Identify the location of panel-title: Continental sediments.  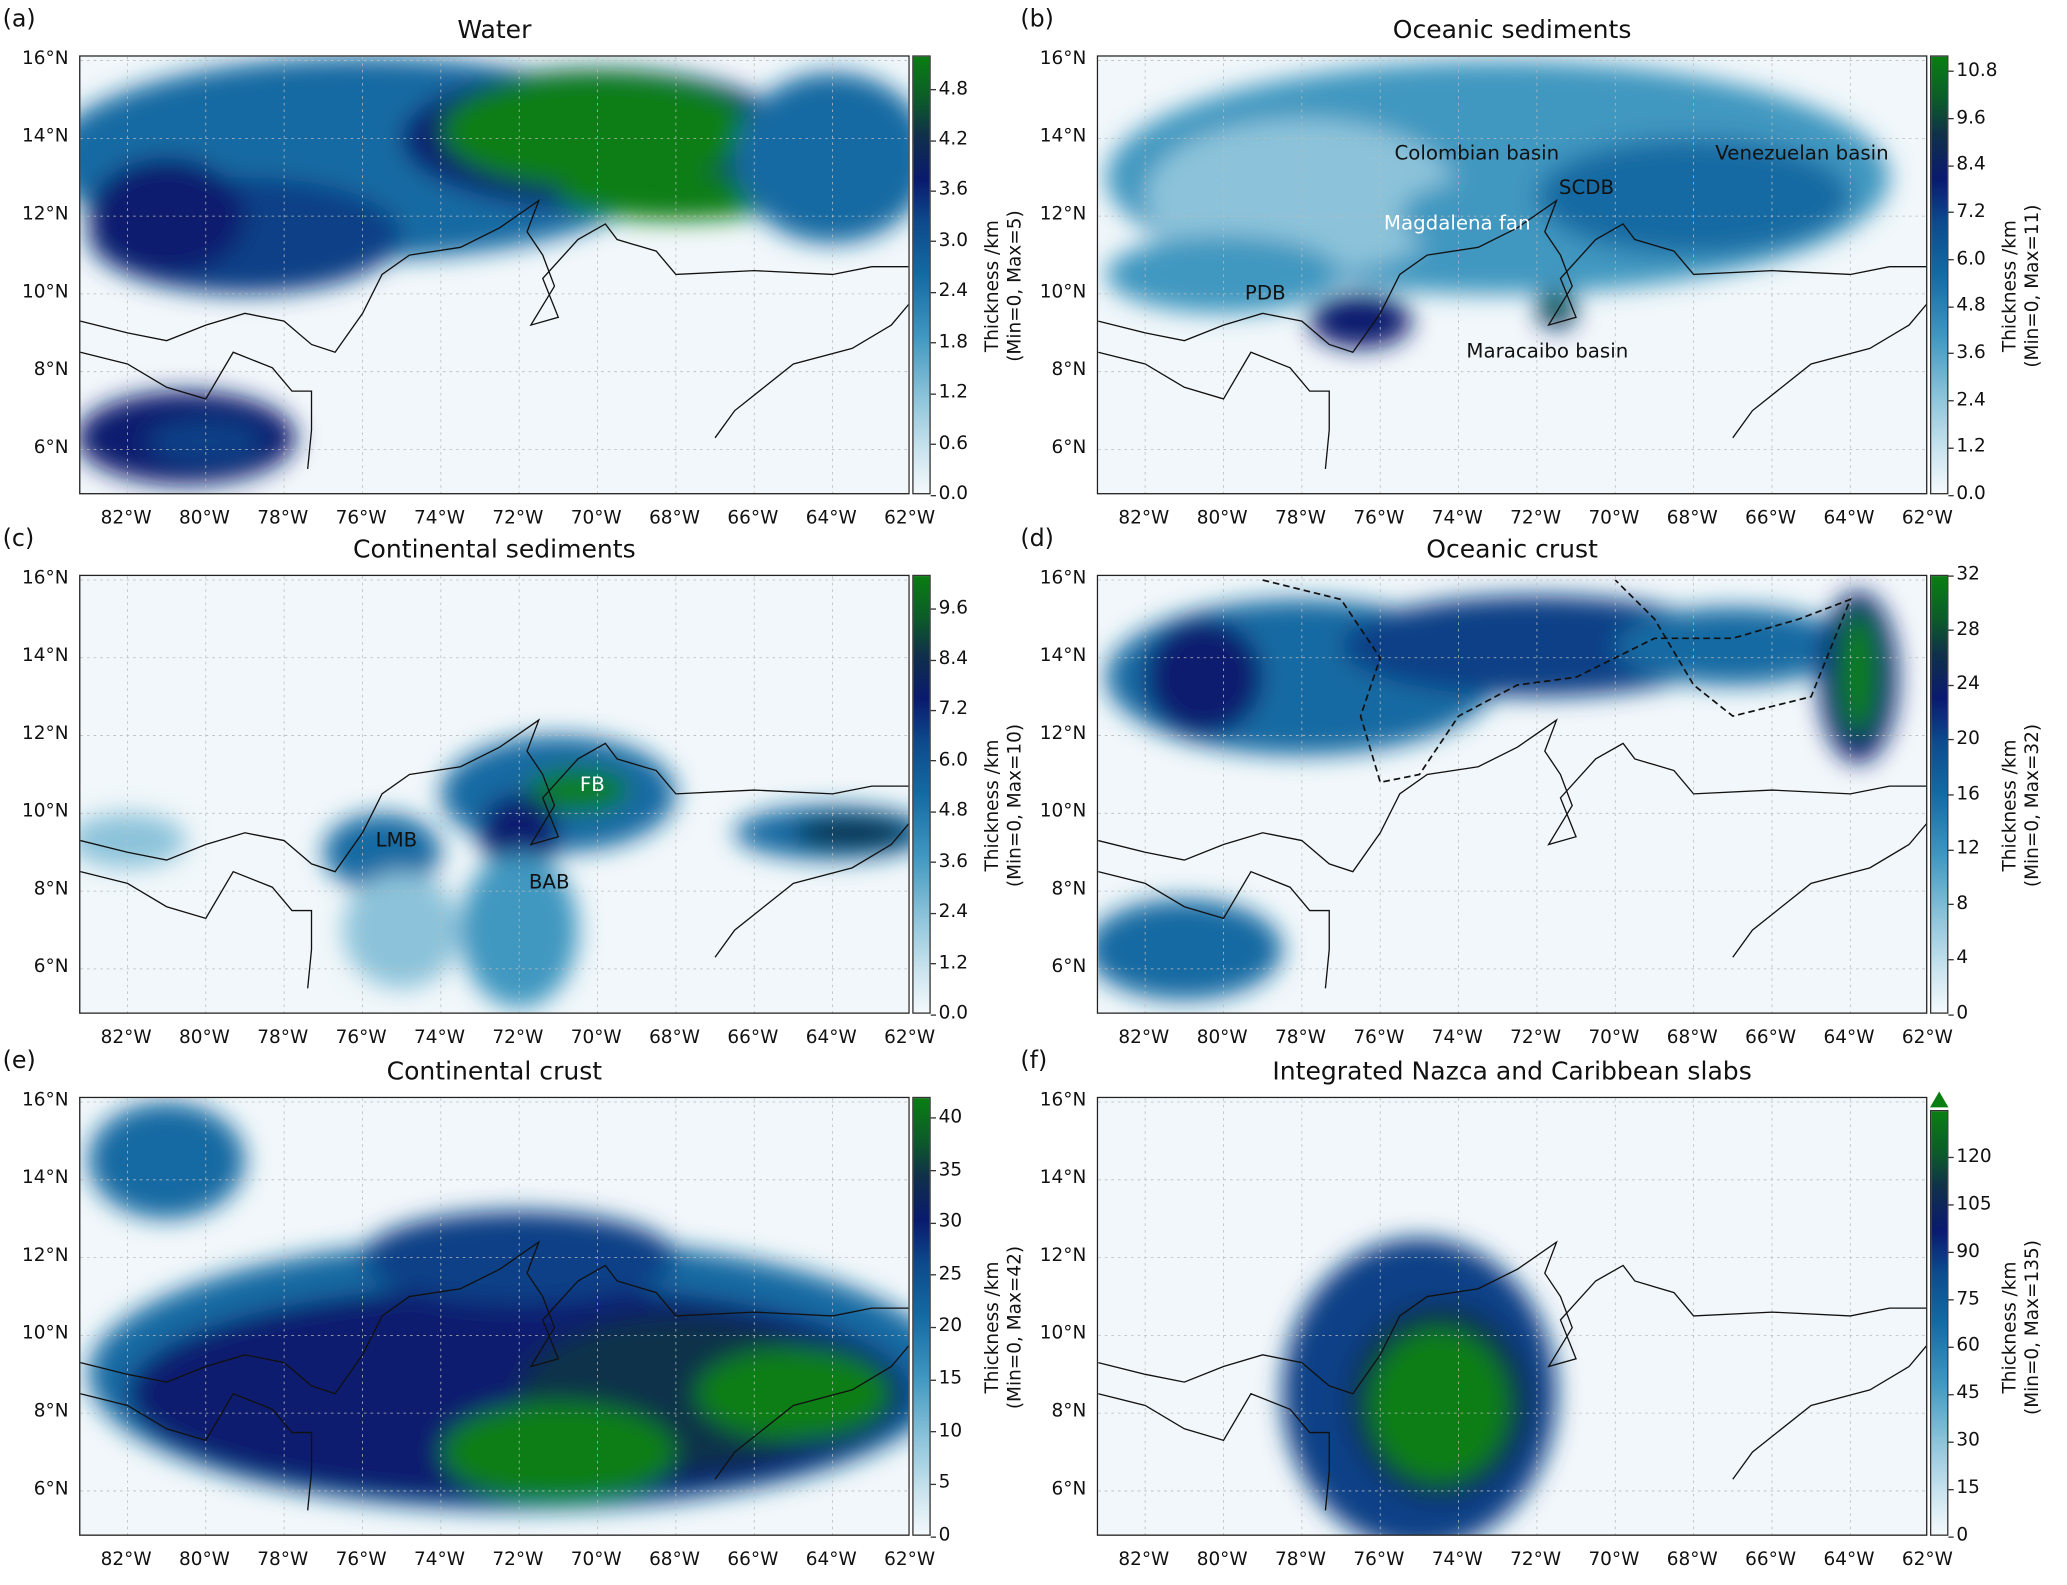
(494, 550).